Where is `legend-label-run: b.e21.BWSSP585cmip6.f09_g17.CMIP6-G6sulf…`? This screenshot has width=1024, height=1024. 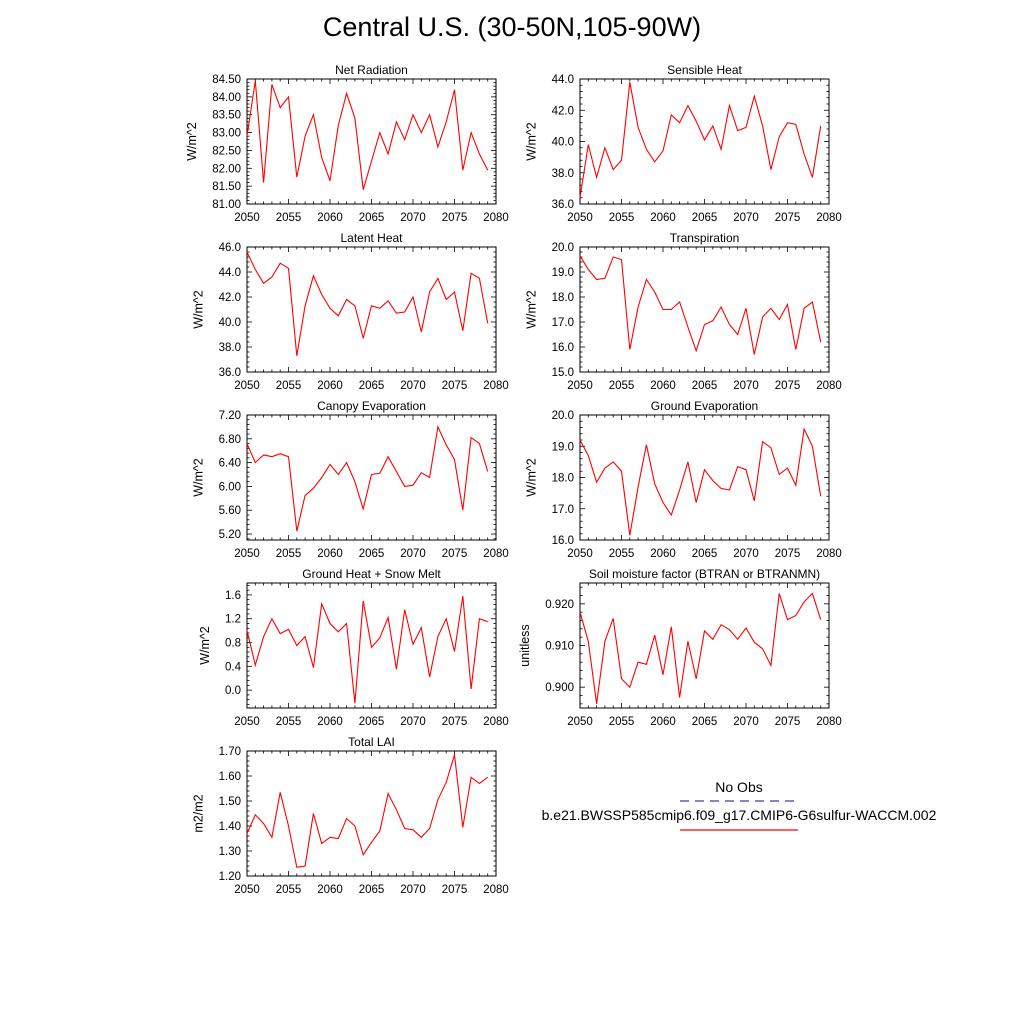 legend-label-run: b.e21.BWSSP585cmip6.f09_g17.CMIP6-G6sulf… is located at coordinates (739, 815).